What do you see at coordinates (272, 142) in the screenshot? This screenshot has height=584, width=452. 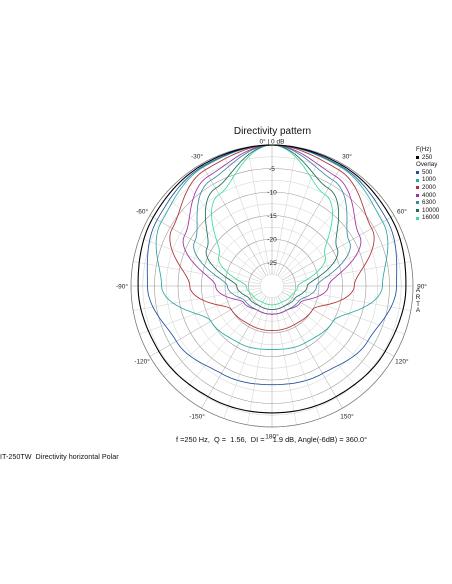 I see `zero-db-label: 0° | 0 dB` at bounding box center [272, 142].